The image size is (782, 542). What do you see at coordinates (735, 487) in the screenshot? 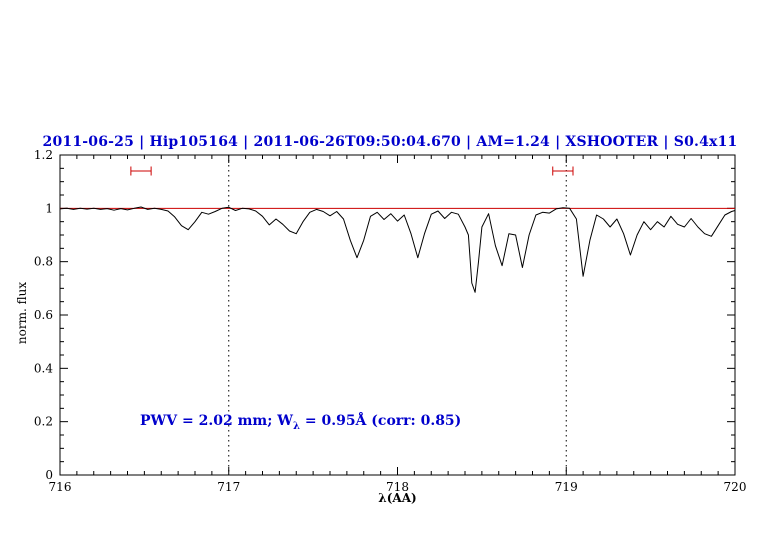
I see `x-tick-label: 720` at bounding box center [735, 487].